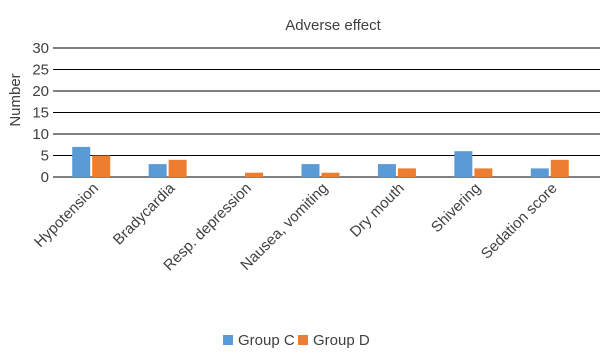 The height and width of the screenshot is (354, 600). I want to click on y-axis-label: Number, so click(15, 99).